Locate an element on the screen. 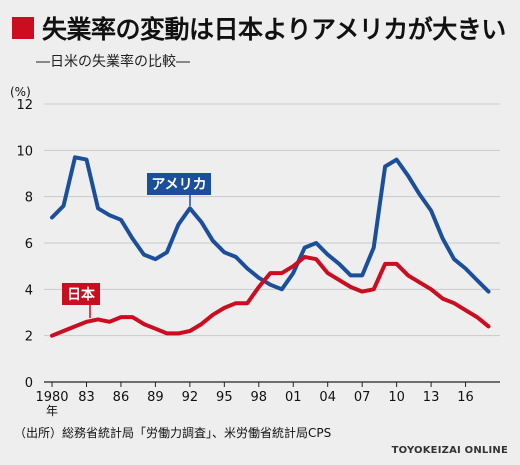  x-tick-label: 89 is located at coordinates (155, 397).